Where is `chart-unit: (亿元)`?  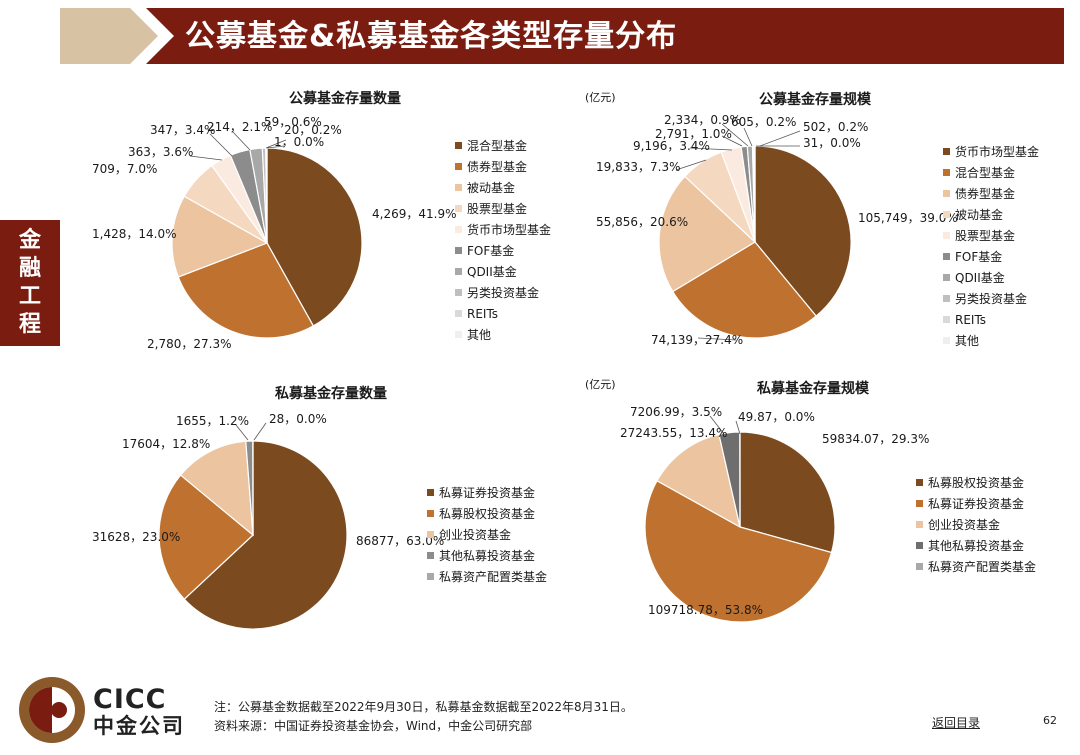
chart-unit: (亿元) is located at coordinates (600, 384).